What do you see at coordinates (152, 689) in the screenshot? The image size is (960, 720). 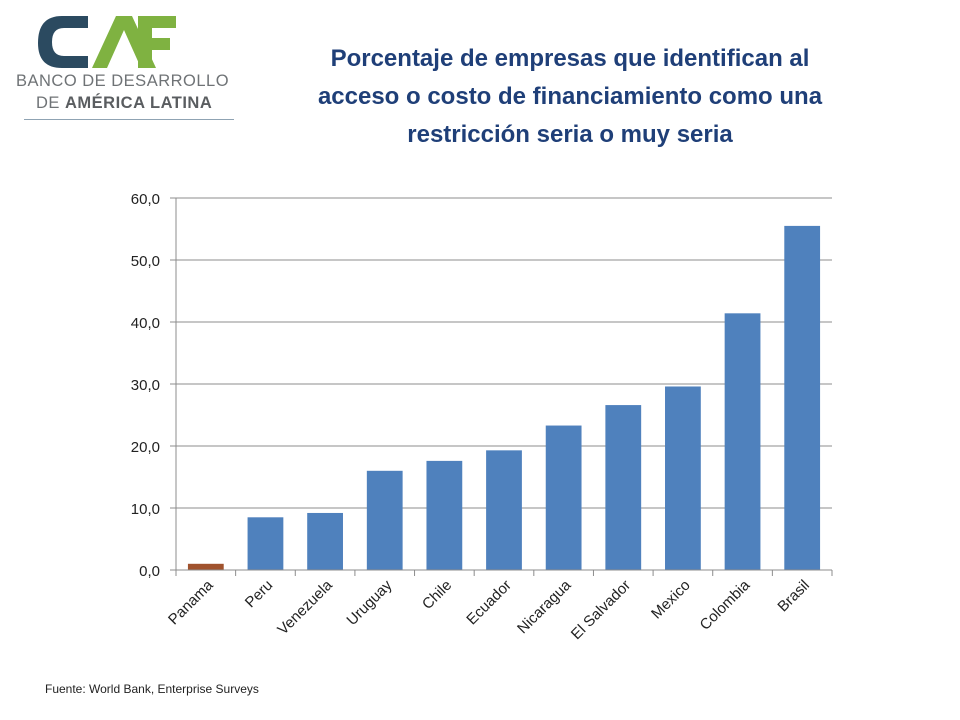 I see `source-note: Fuente: World Bank, Enterprise Surveys` at bounding box center [152, 689].